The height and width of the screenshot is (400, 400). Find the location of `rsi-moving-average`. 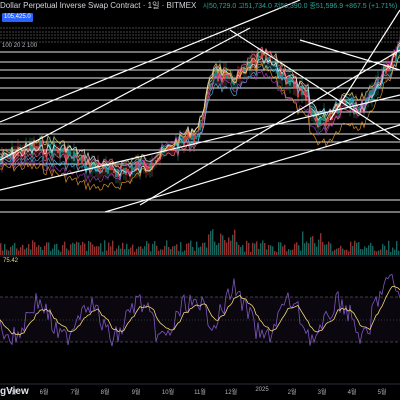

rsi-moving-average is located at coordinates (200, 310).